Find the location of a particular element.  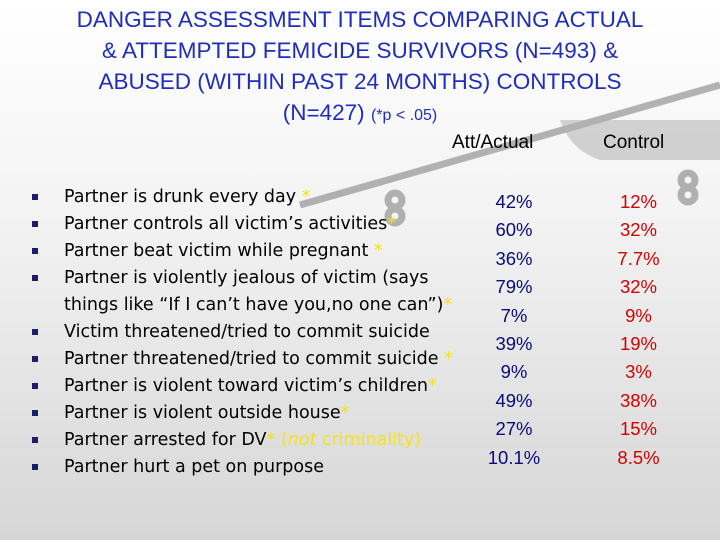

column-header-control: Control is located at coordinates (634, 142).